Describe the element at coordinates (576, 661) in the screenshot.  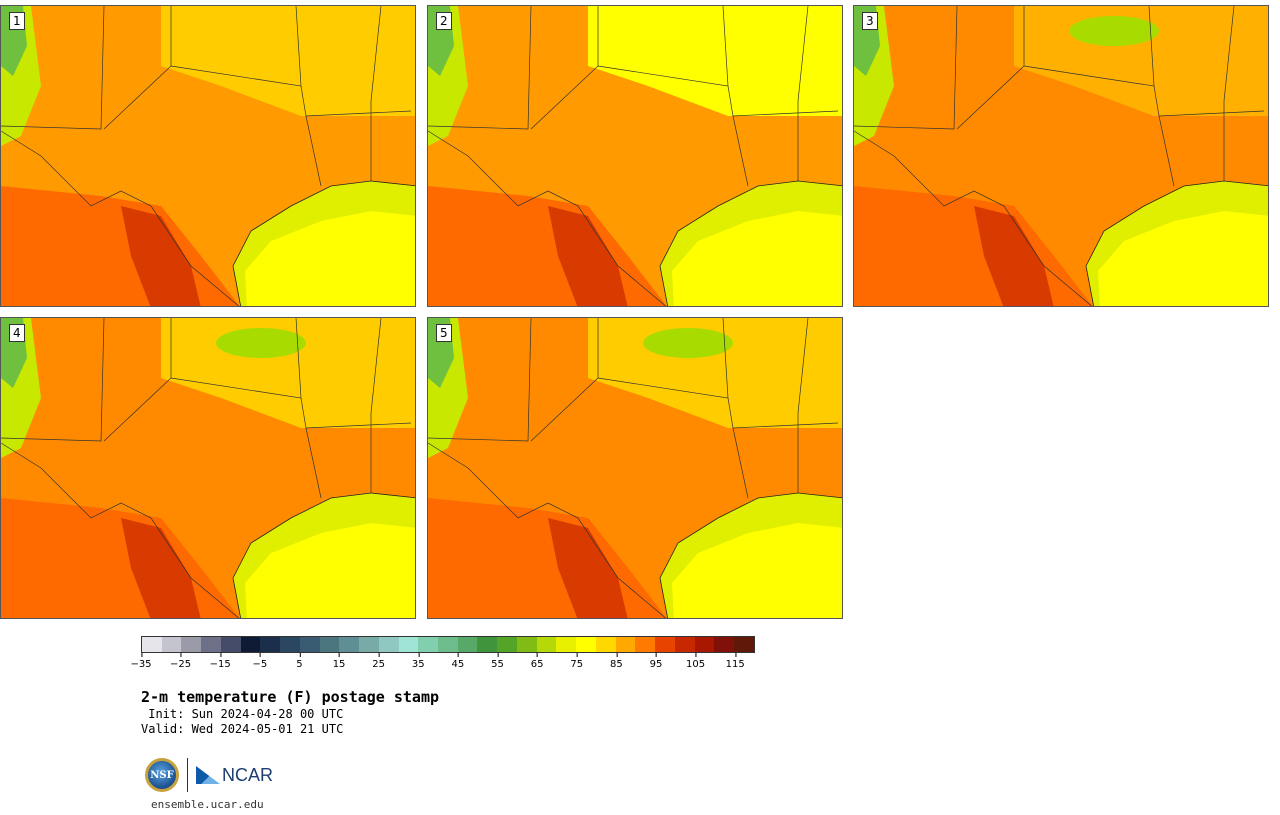
I see `colorbar-tick-label: 75` at that location.